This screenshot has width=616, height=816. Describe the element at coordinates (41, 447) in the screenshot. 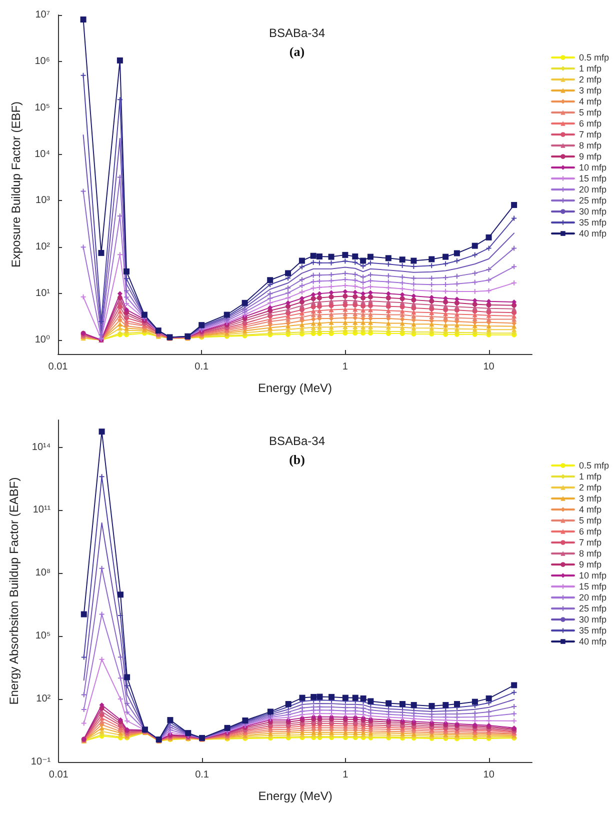

I see `y-tick-label: 10¹⁴` at that location.